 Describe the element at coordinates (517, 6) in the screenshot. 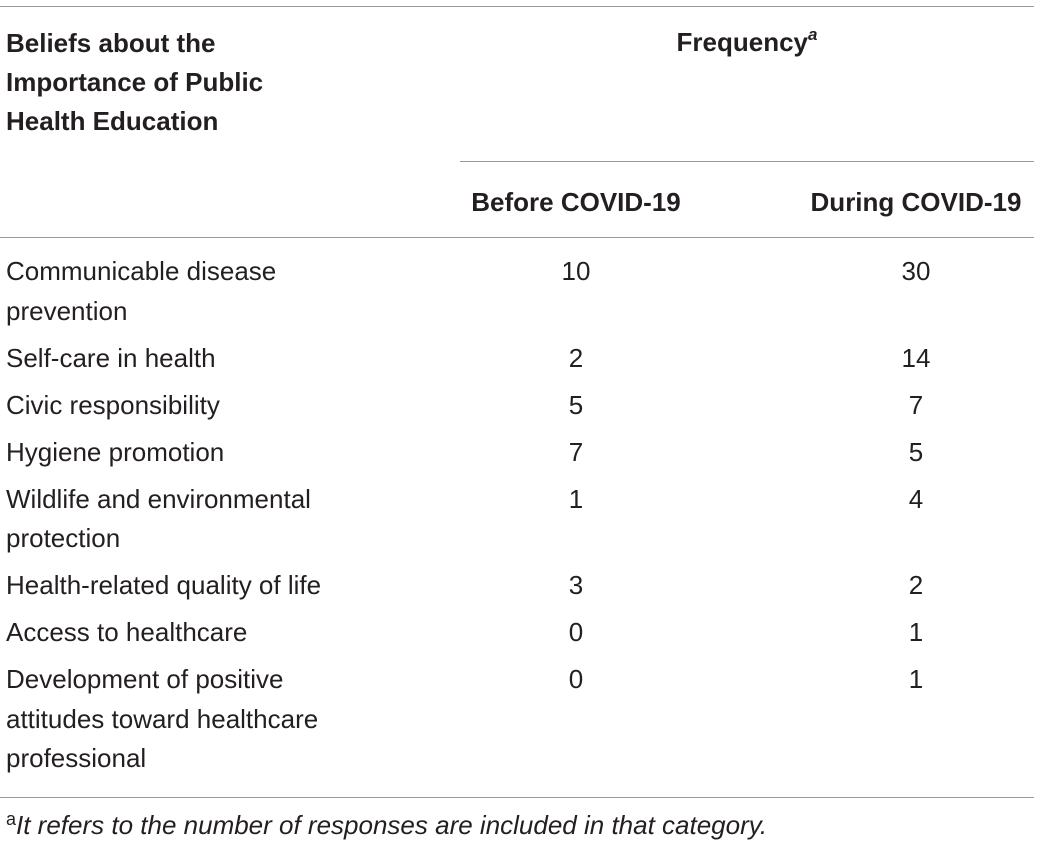

I see `table-top-rule` at that location.